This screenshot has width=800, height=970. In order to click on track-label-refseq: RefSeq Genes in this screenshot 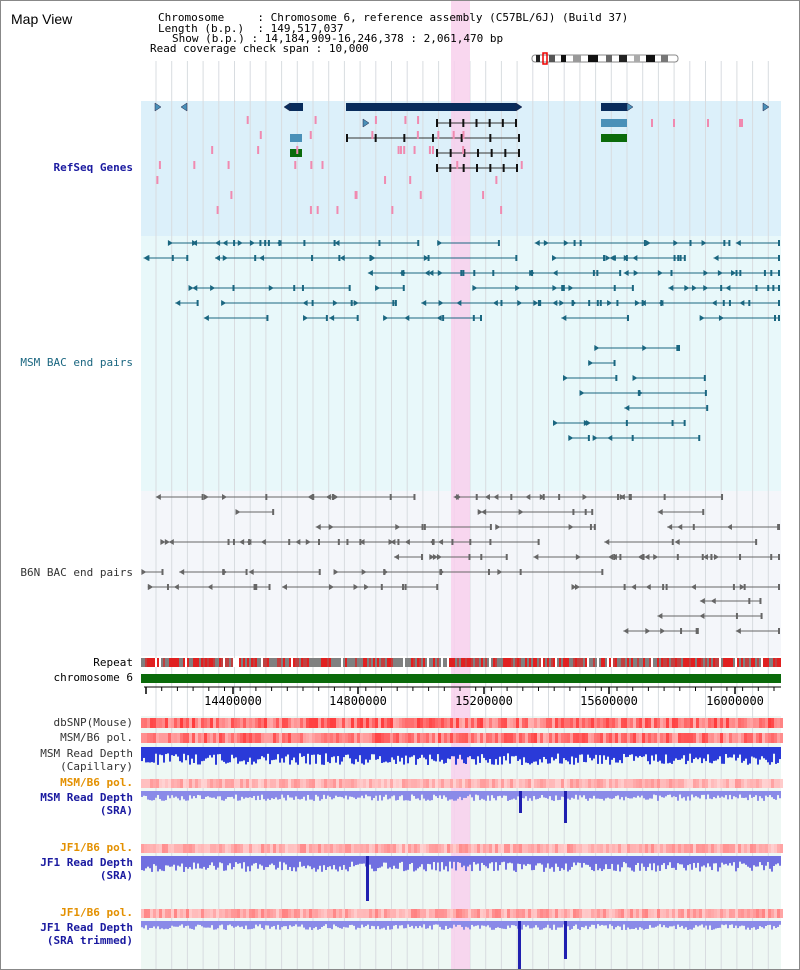, I will do `click(93, 167)`.